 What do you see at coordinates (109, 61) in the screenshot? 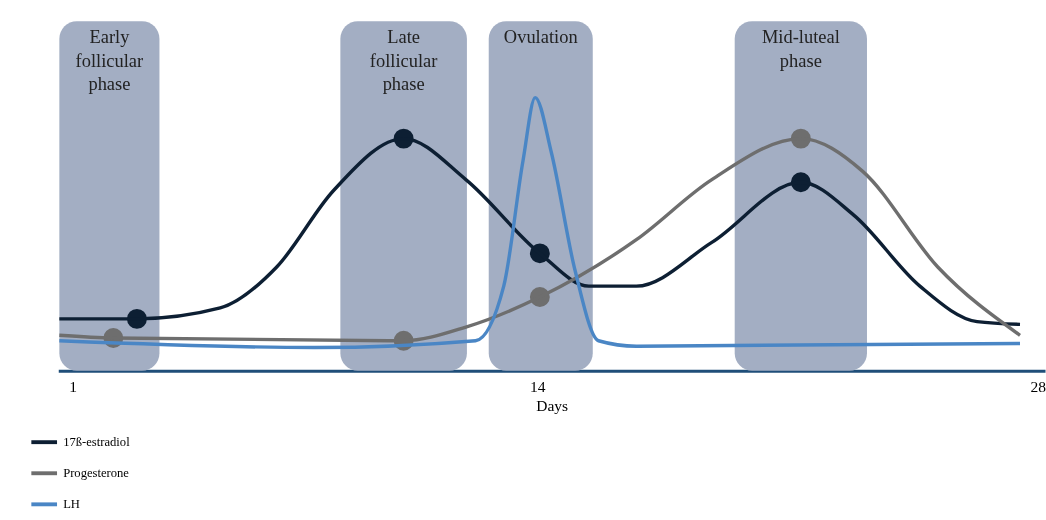
I see `band-label: Early follicular phase` at bounding box center [109, 61].